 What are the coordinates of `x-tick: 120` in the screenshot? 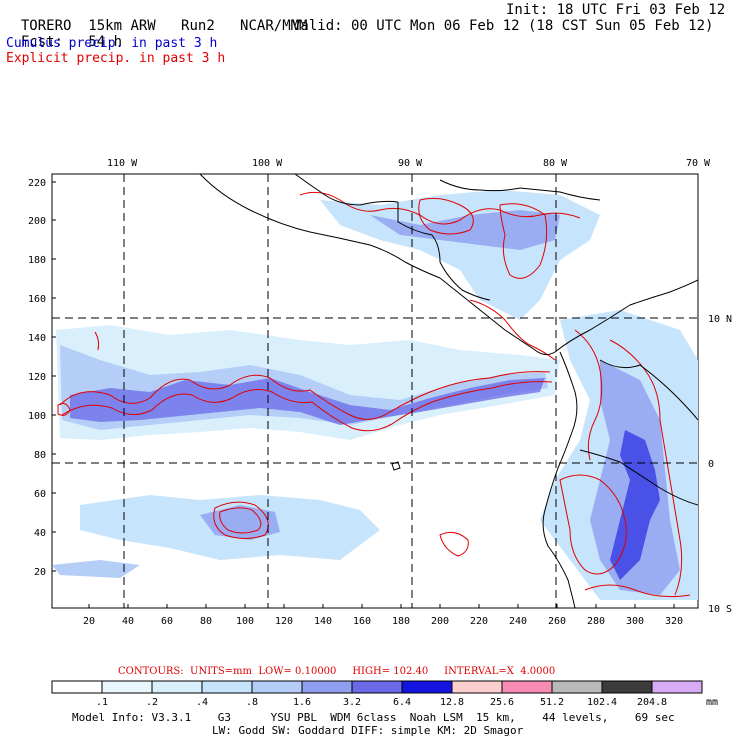 It's located at (284, 621).